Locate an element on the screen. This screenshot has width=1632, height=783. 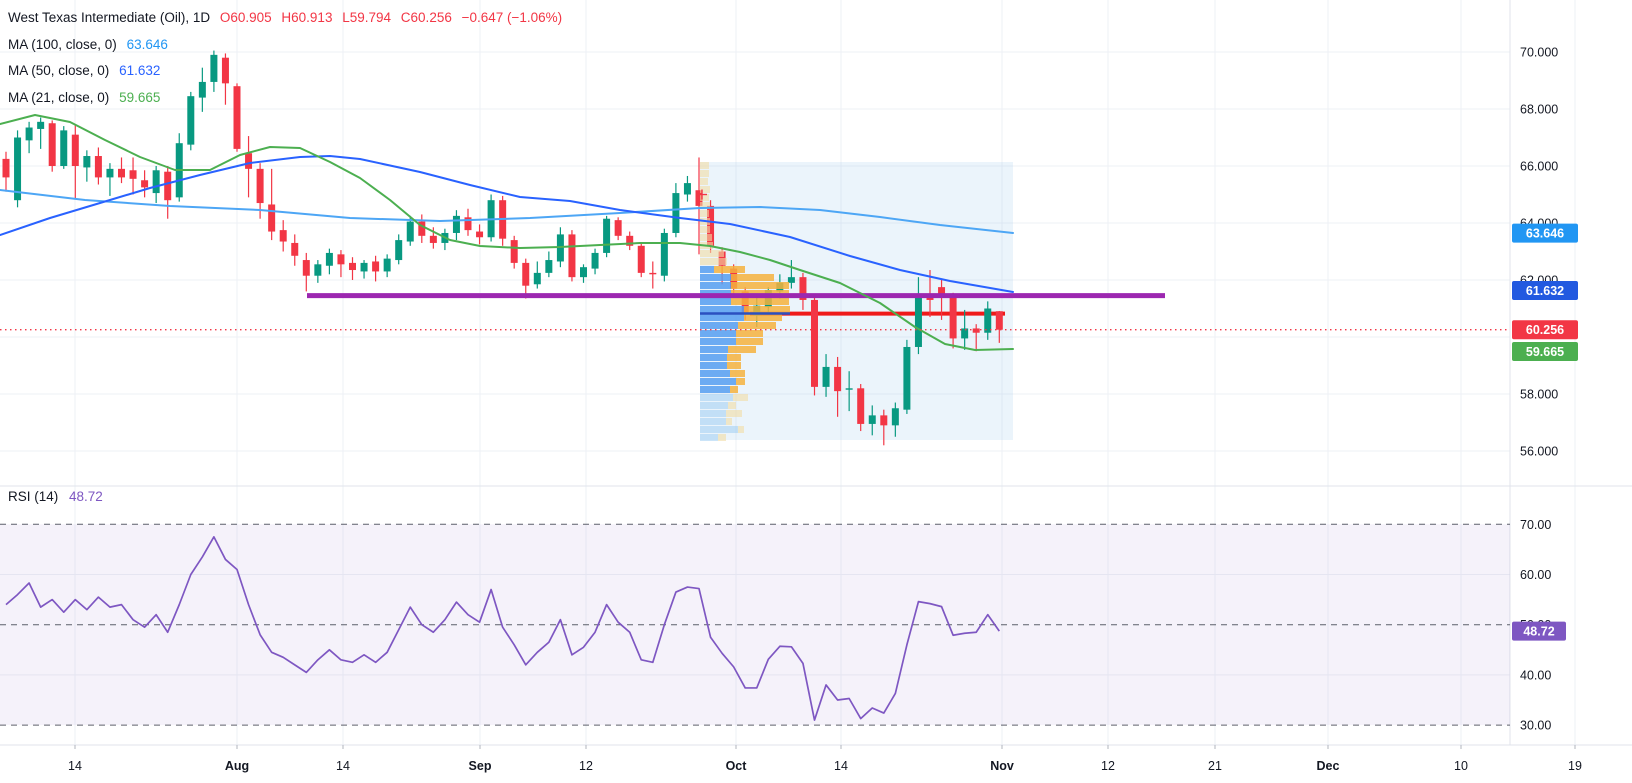
time-axis: 14 Aug 14 Sep 12 Oct 14 Nov 12 21 Dec 10 19 is located at coordinates (825, 759).